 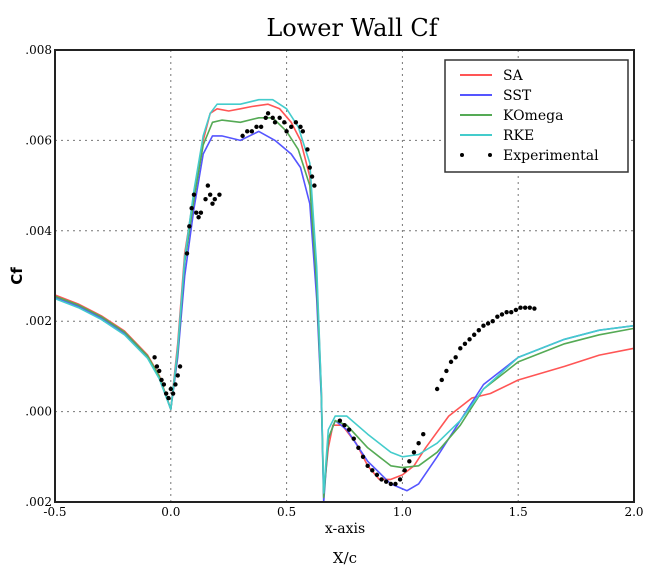 I want to click on x-axis-label: x-axis, so click(x=345, y=529).